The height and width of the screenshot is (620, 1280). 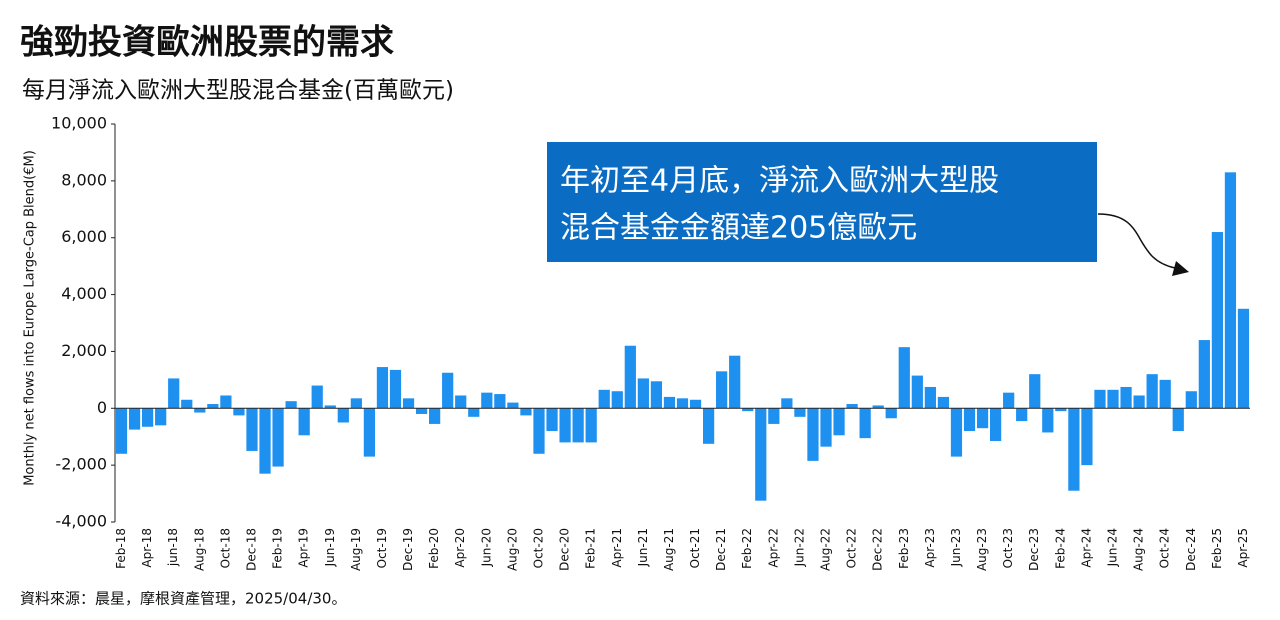 What do you see at coordinates (278, 548) in the screenshot?
I see `x-tick-label: Feb-19` at bounding box center [278, 548].